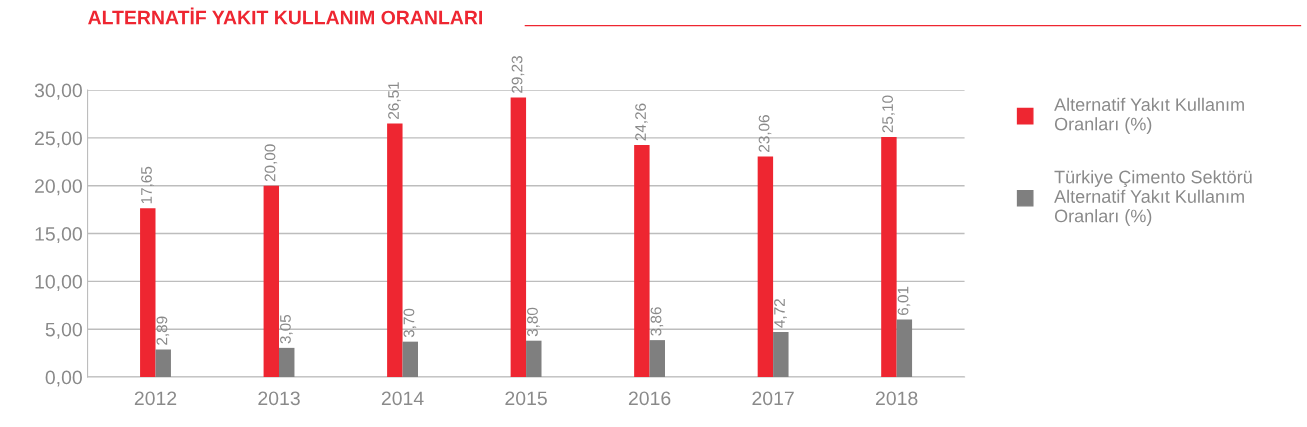 Image resolution: width=1307 pixels, height=427 pixels. I want to click on x-tick-label: 2013, so click(279, 398).